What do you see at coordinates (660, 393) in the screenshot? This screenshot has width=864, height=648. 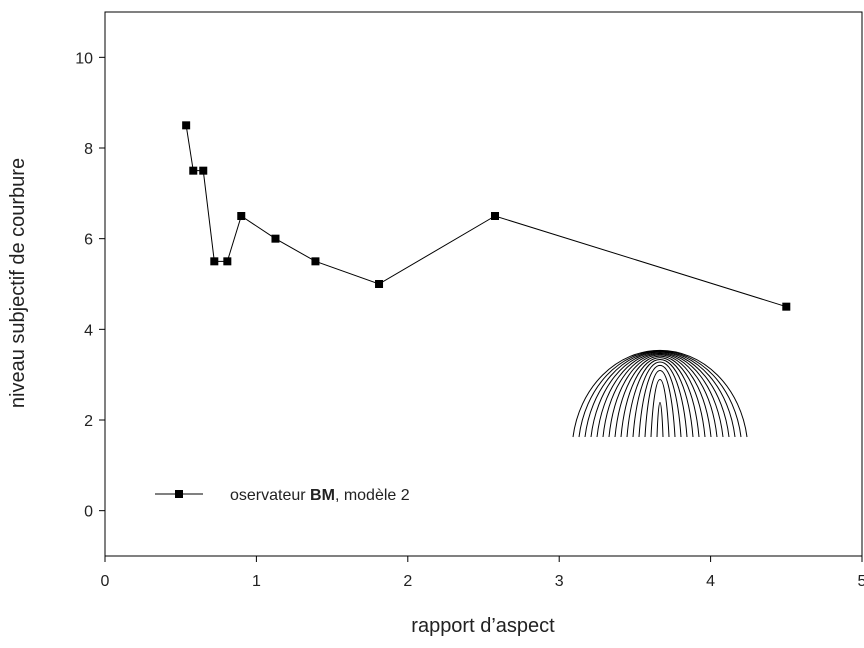 I see `dome-illustration` at bounding box center [660, 393].